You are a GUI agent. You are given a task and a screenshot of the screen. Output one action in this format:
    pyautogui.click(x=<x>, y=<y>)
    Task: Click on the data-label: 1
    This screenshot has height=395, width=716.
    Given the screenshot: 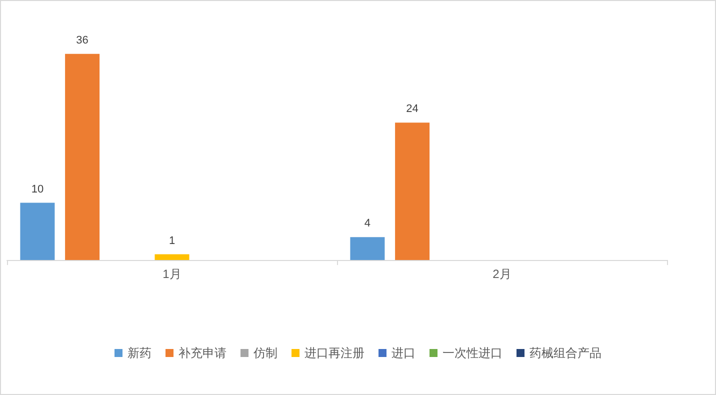 What is the action you would take?
    pyautogui.click(x=172, y=240)
    